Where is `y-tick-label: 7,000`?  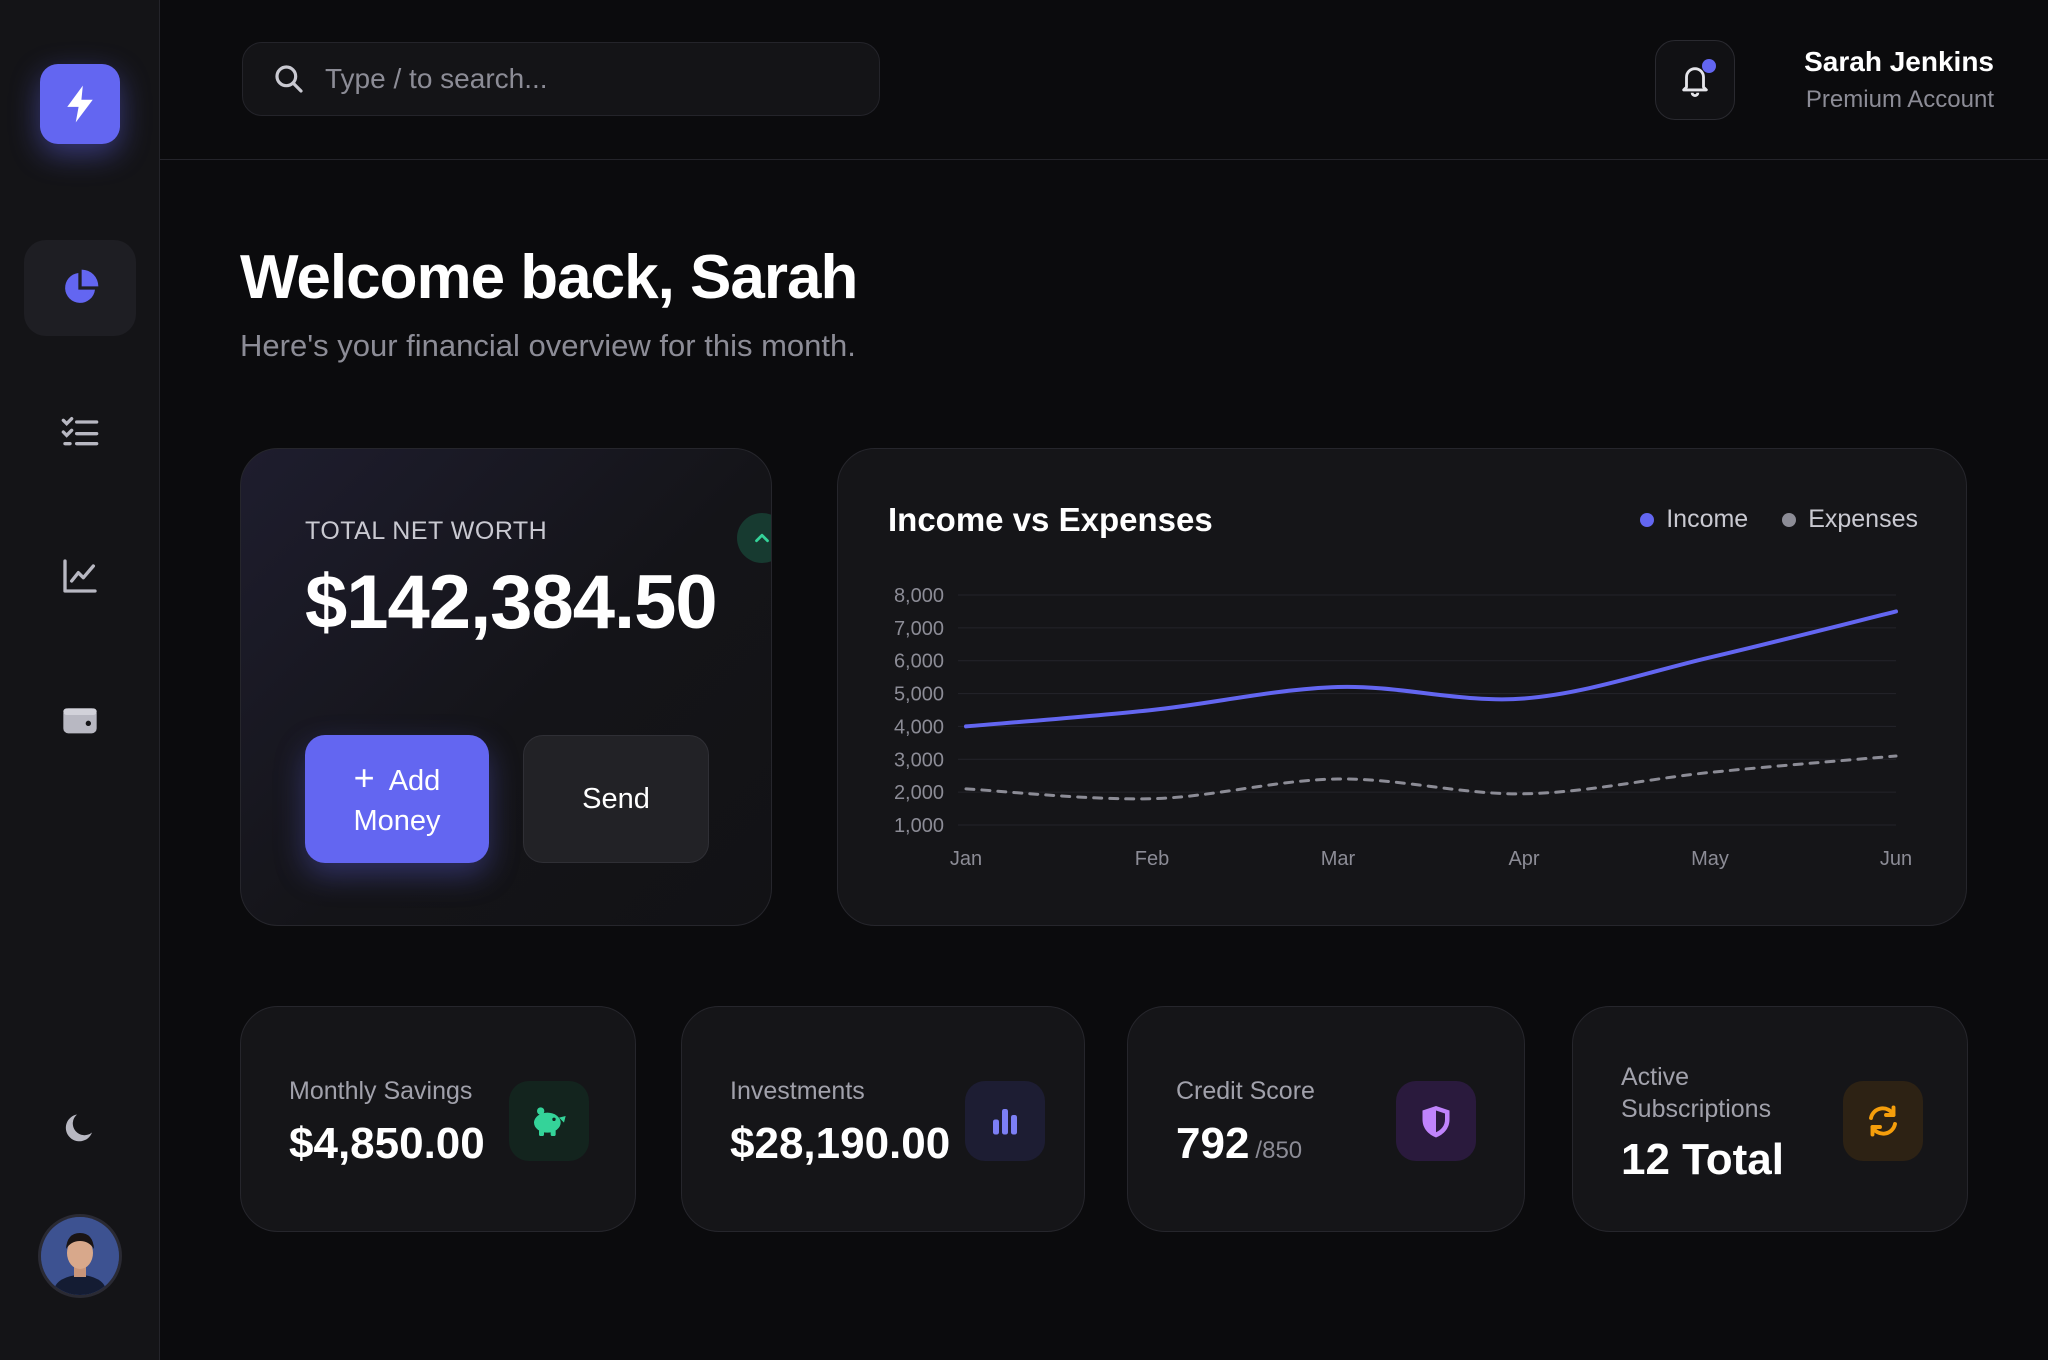 y-tick-label: 7,000 is located at coordinates (919, 629).